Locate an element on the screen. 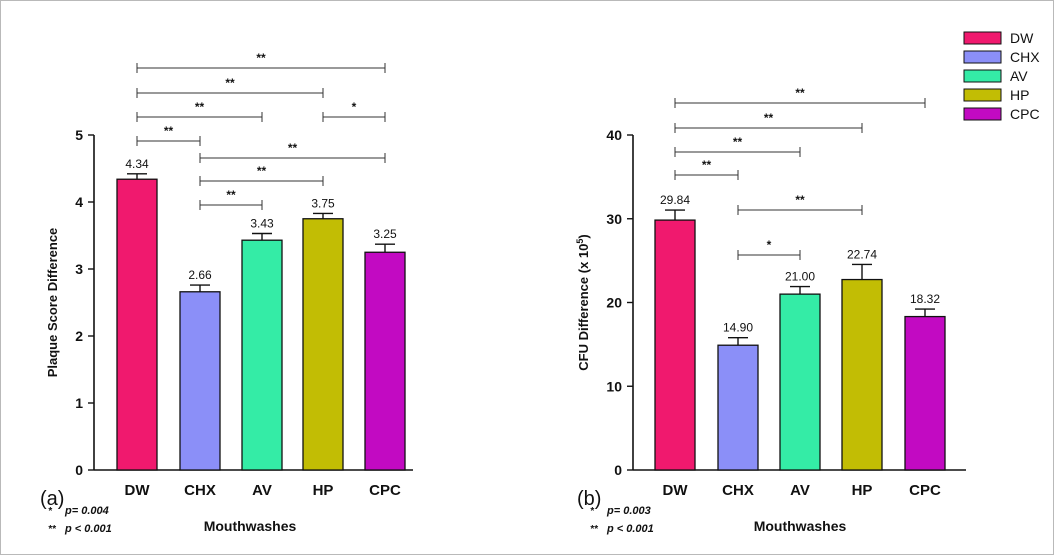  value-label-chx: 14.90 is located at coordinates (738, 328).